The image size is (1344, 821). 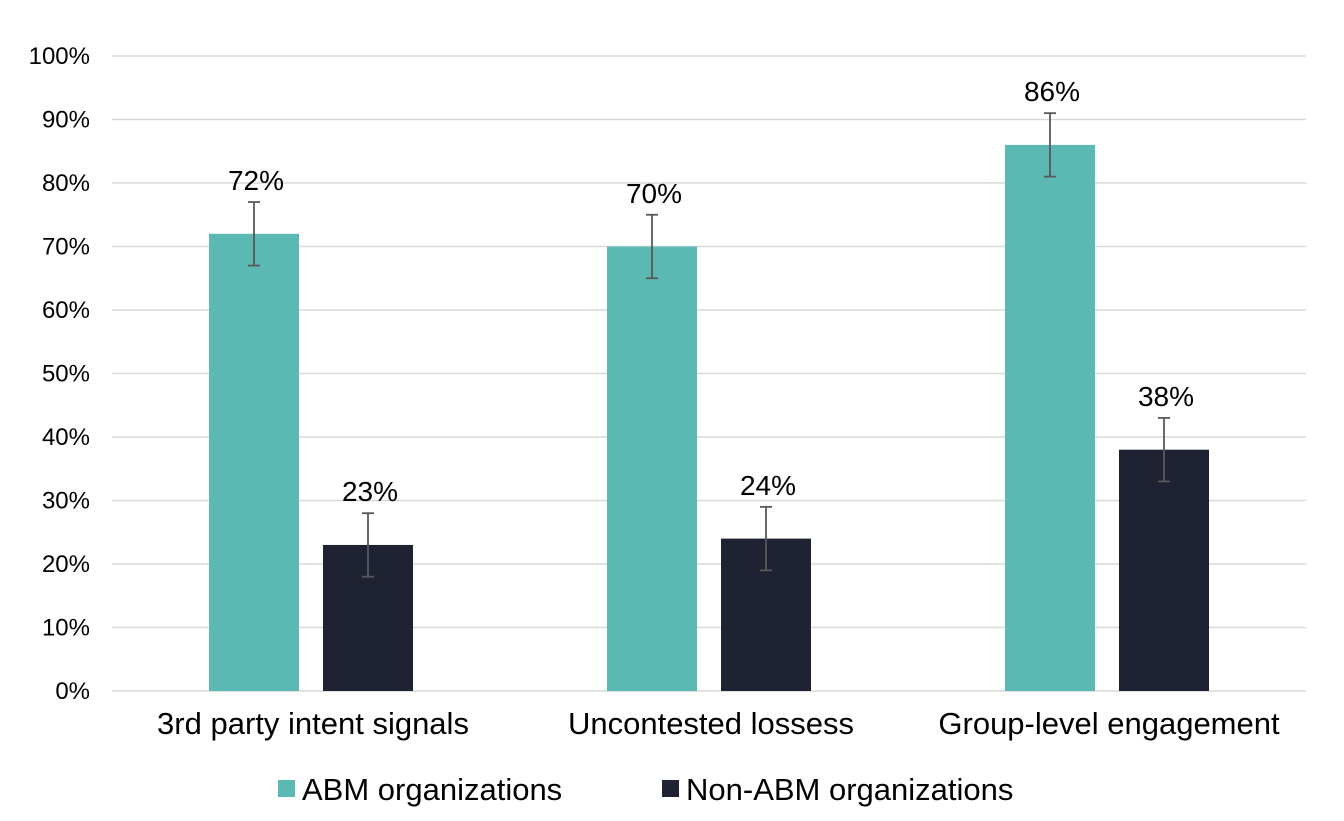 What do you see at coordinates (1052, 91) in the screenshot?
I see `data-label: 86%` at bounding box center [1052, 91].